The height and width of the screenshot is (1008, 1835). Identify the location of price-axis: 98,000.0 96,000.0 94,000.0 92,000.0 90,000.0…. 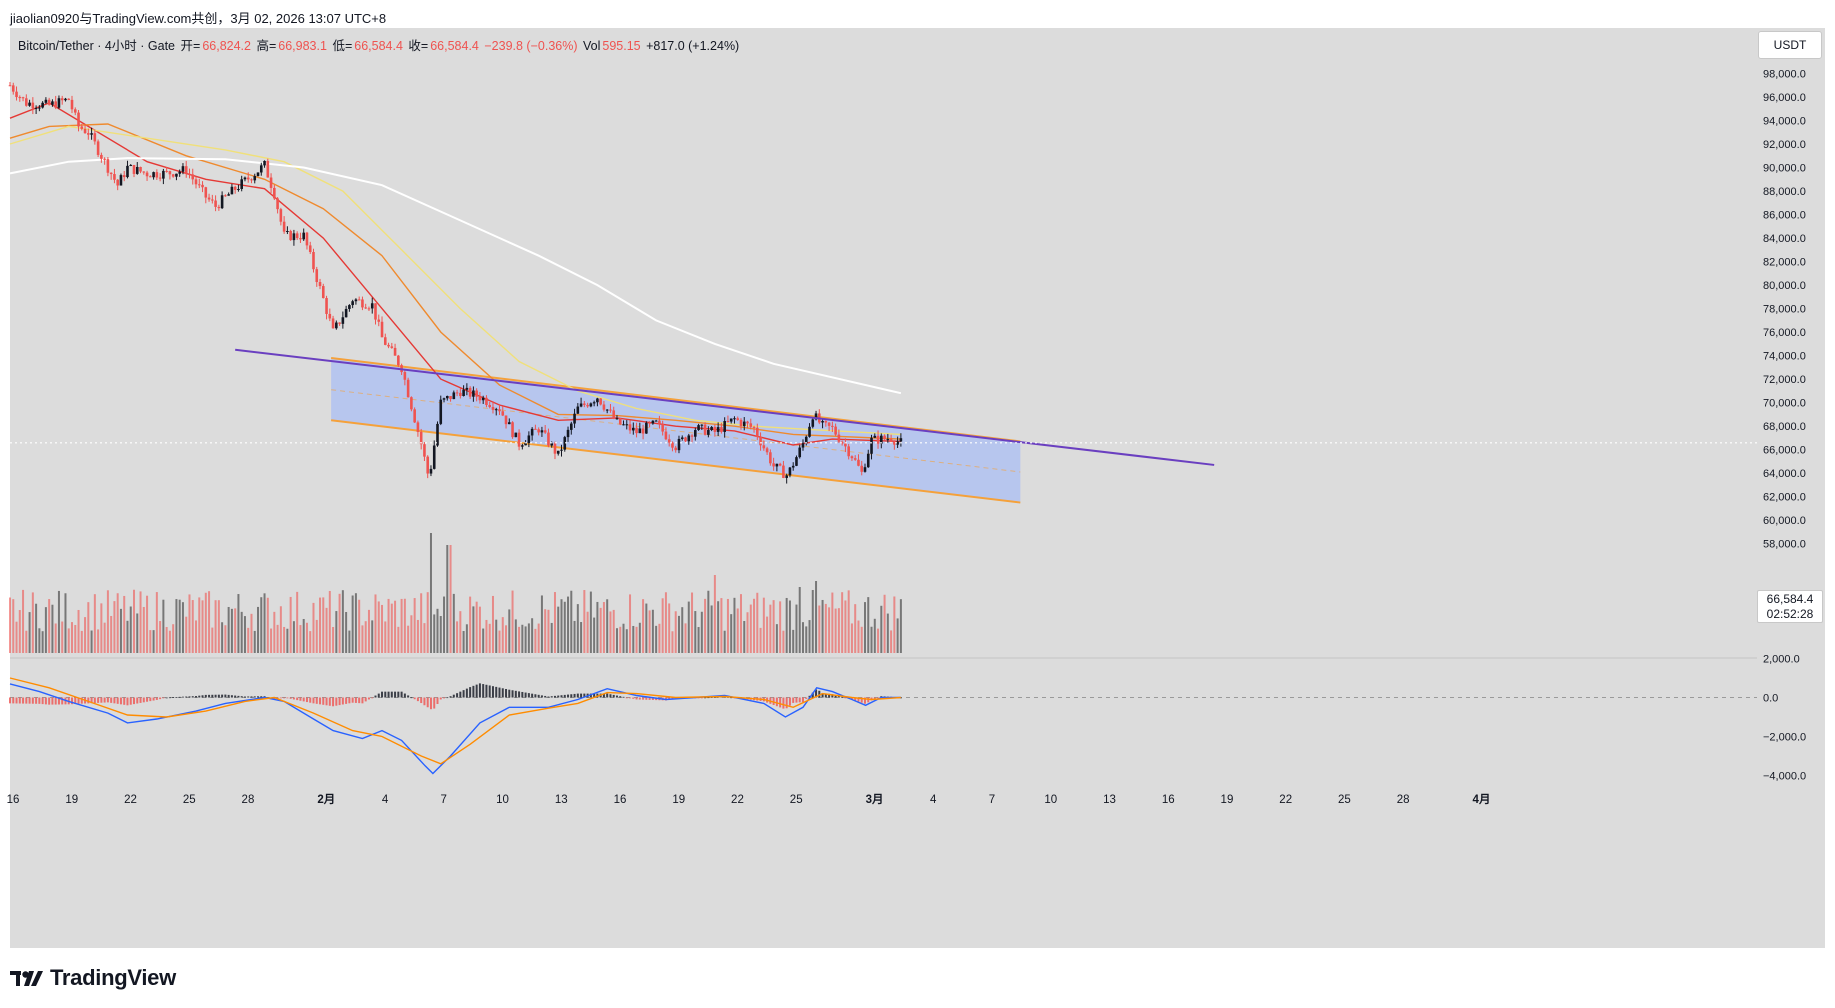
(1784, 426).